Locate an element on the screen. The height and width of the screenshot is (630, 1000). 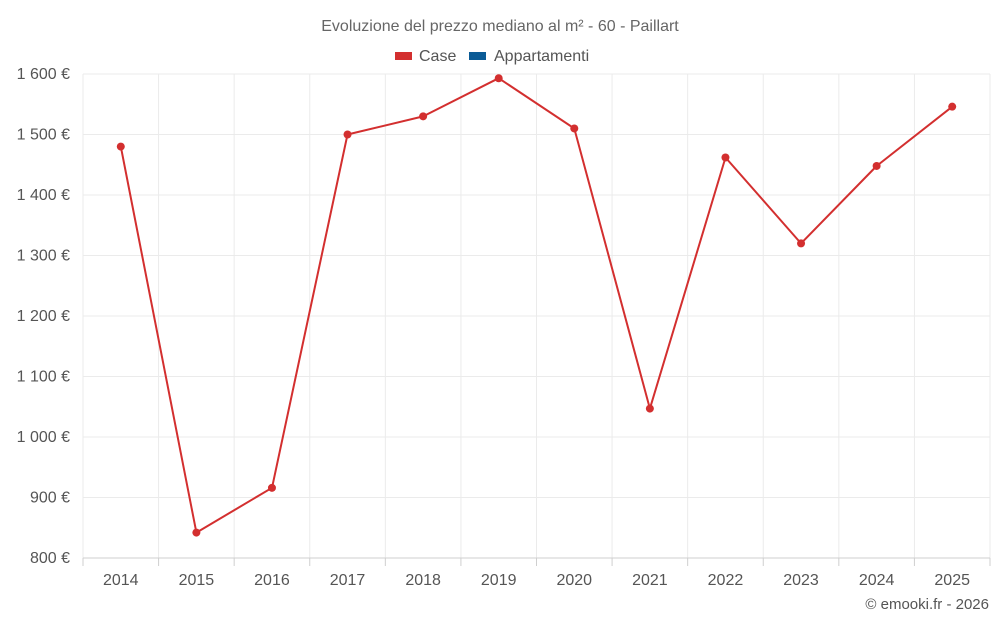
legend: Case Appartamenti is located at coordinates (492, 56).